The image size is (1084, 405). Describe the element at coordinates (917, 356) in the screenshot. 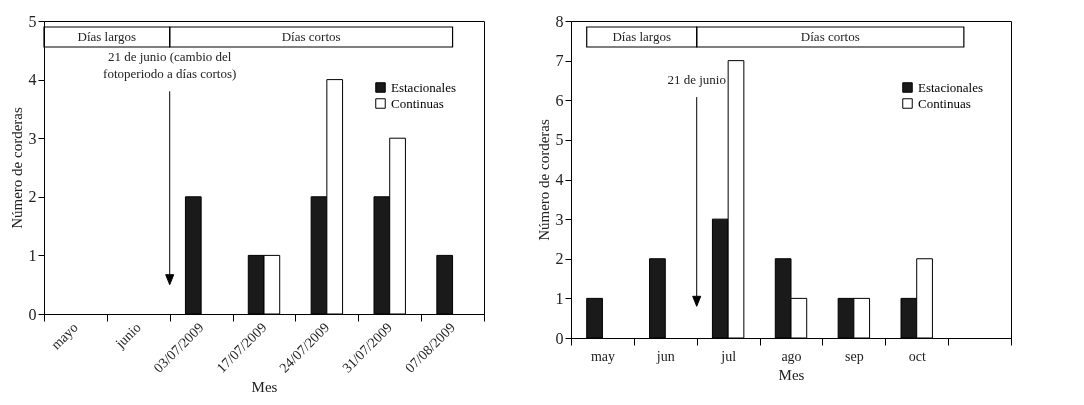

I see `x-tick-label: oct` at that location.